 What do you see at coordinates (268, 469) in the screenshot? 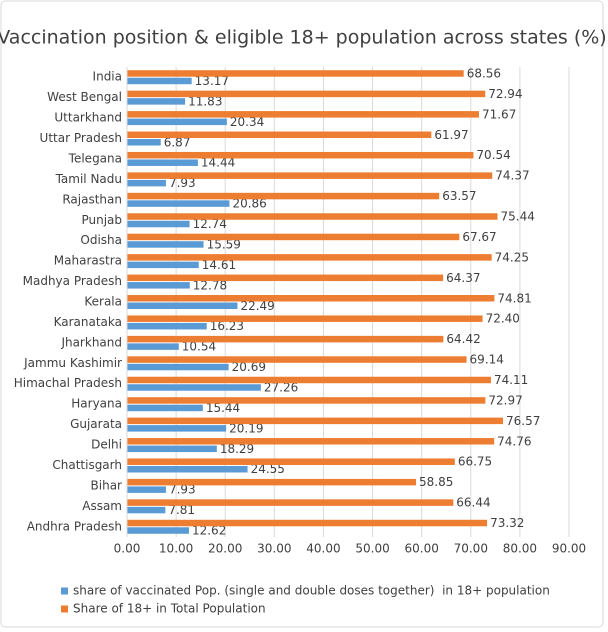
I see `value-label: 24.55` at bounding box center [268, 469].